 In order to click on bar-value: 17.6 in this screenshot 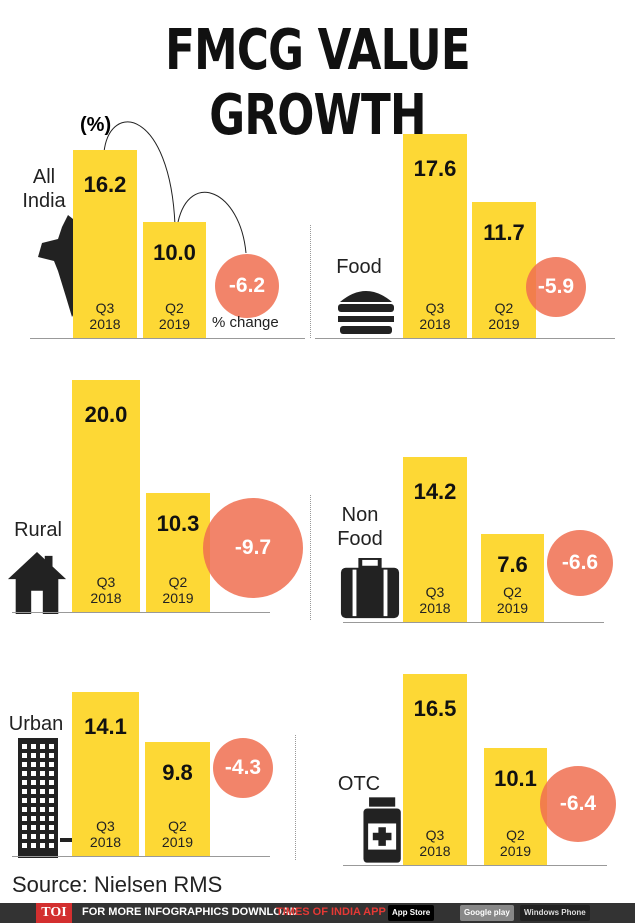, I will do `click(435, 168)`.